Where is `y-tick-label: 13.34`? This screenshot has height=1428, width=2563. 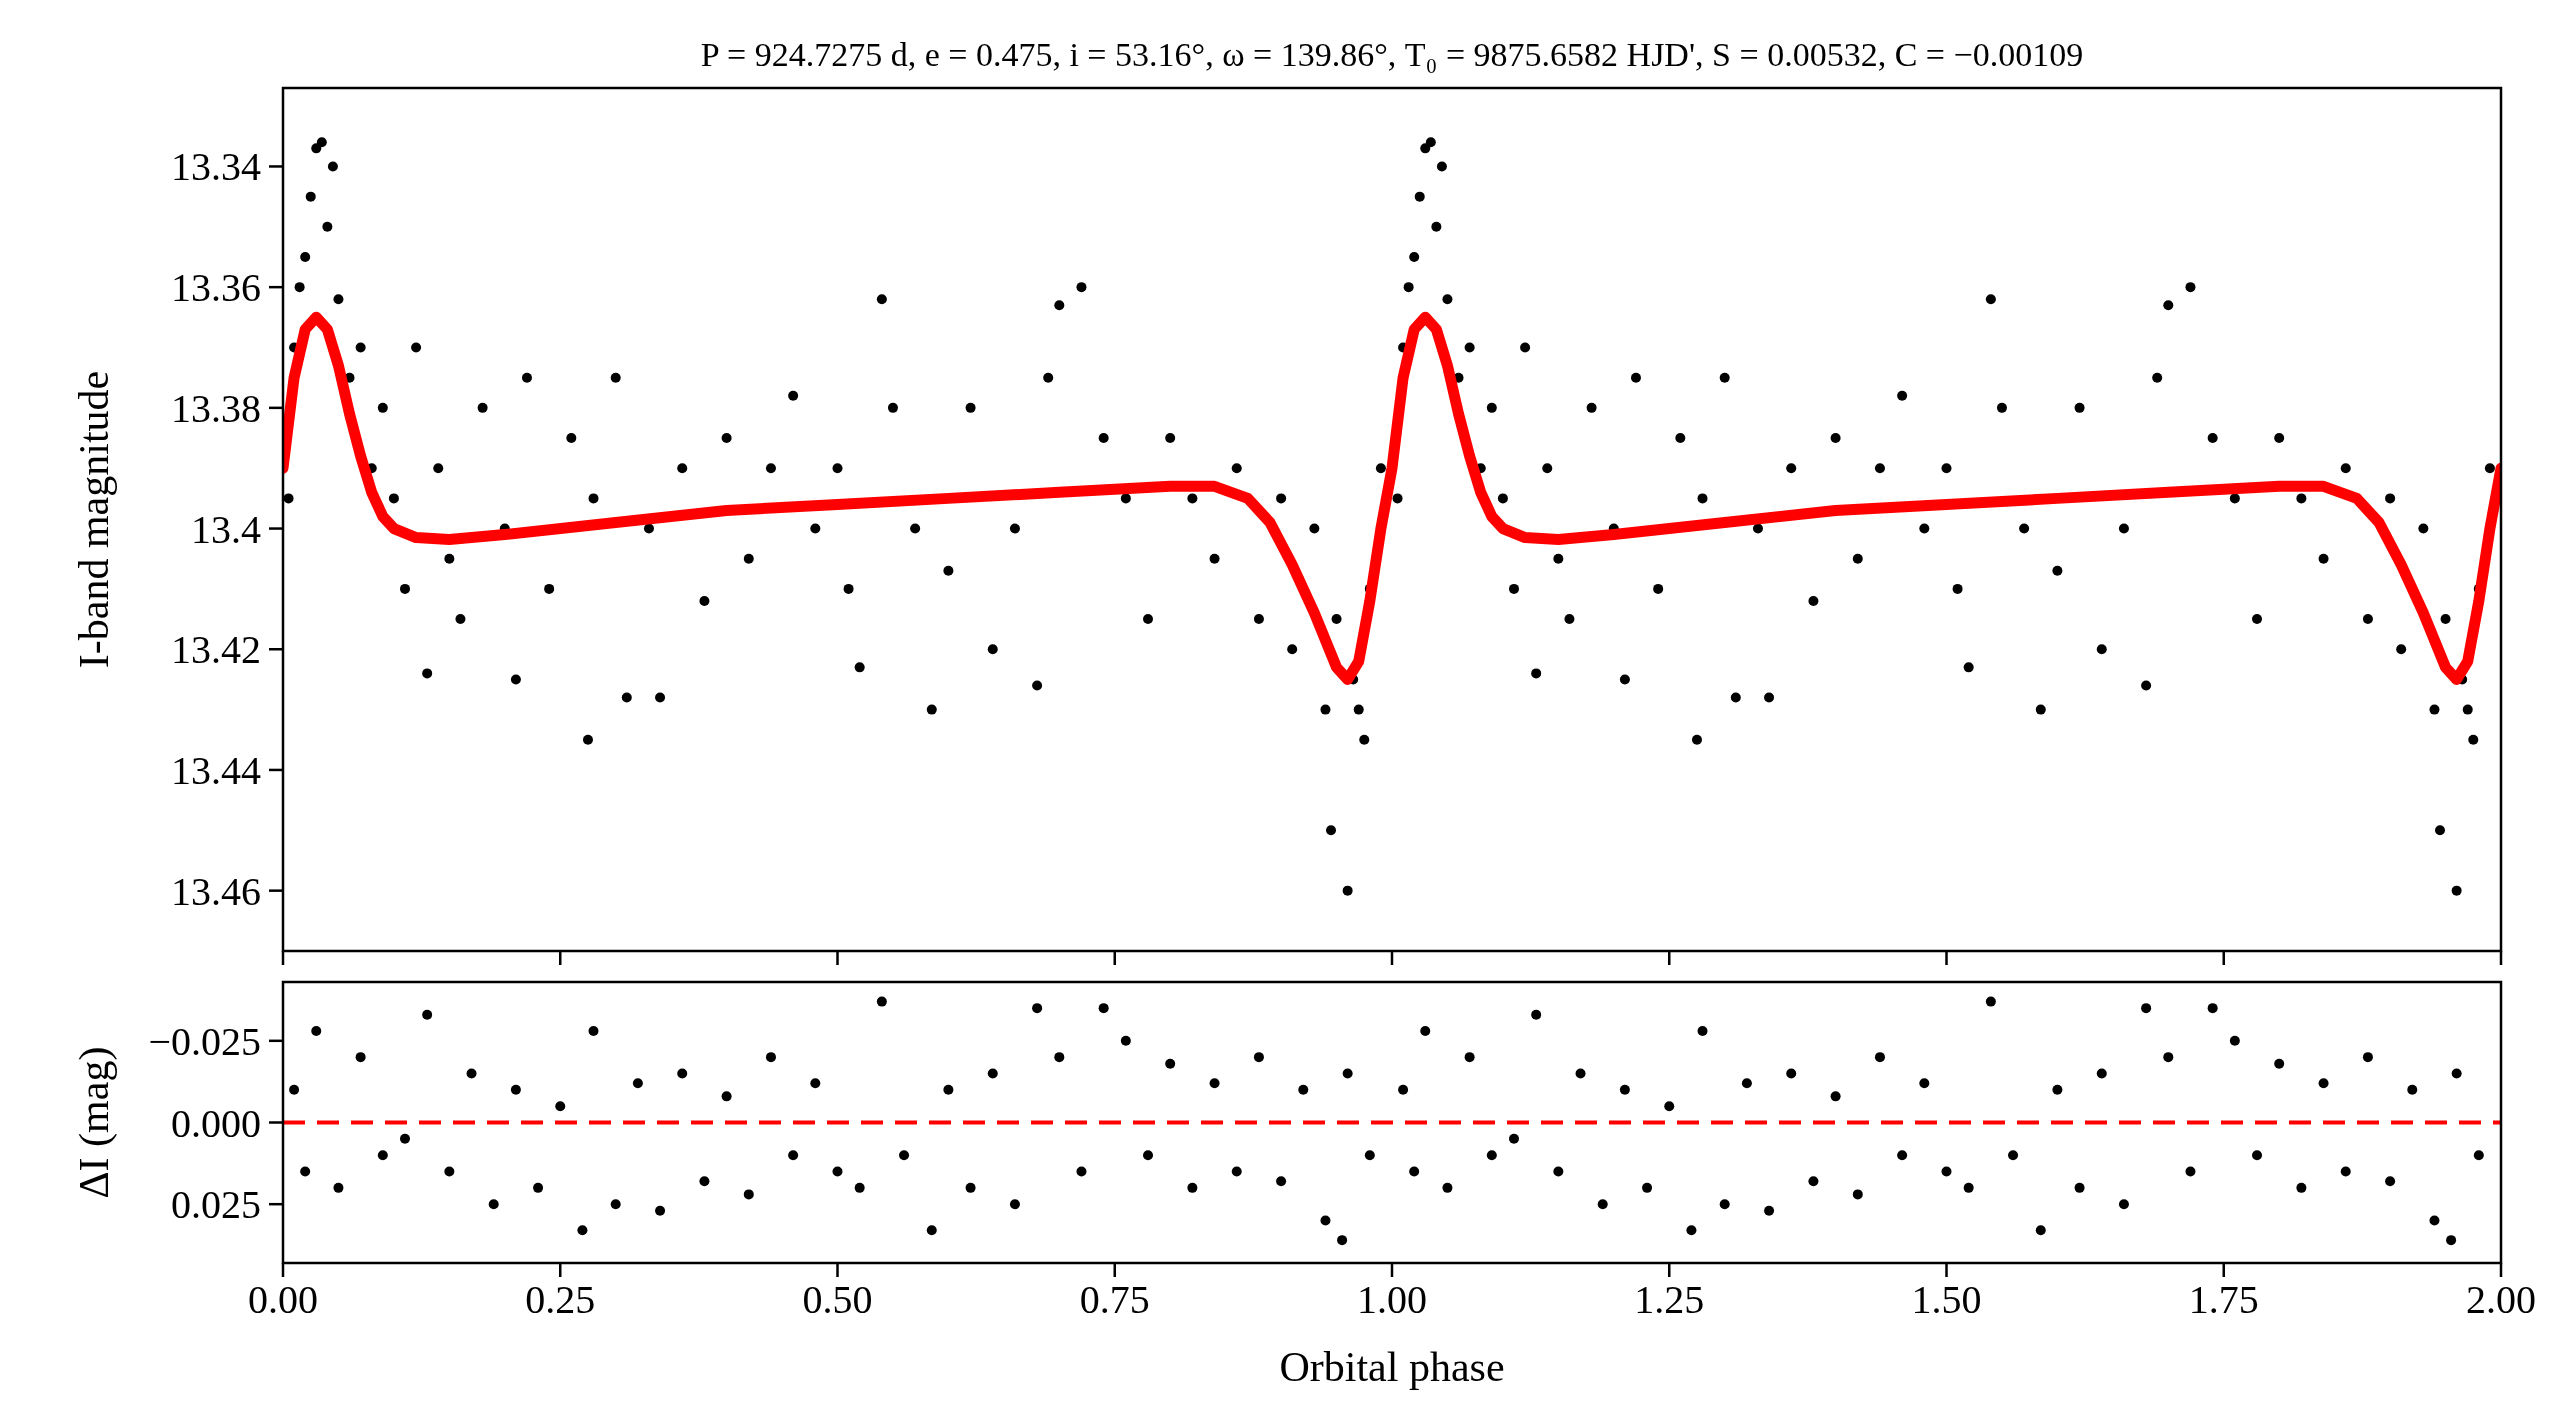 y-tick-label: 13.34 is located at coordinates (216, 167).